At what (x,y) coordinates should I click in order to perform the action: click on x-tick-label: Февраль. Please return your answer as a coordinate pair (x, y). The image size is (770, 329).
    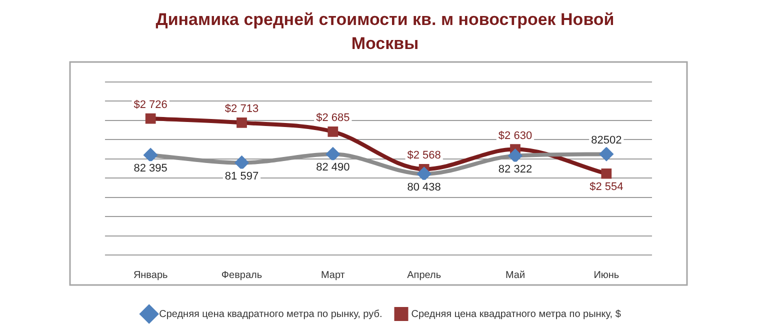
    Looking at the image, I should click on (241, 275).